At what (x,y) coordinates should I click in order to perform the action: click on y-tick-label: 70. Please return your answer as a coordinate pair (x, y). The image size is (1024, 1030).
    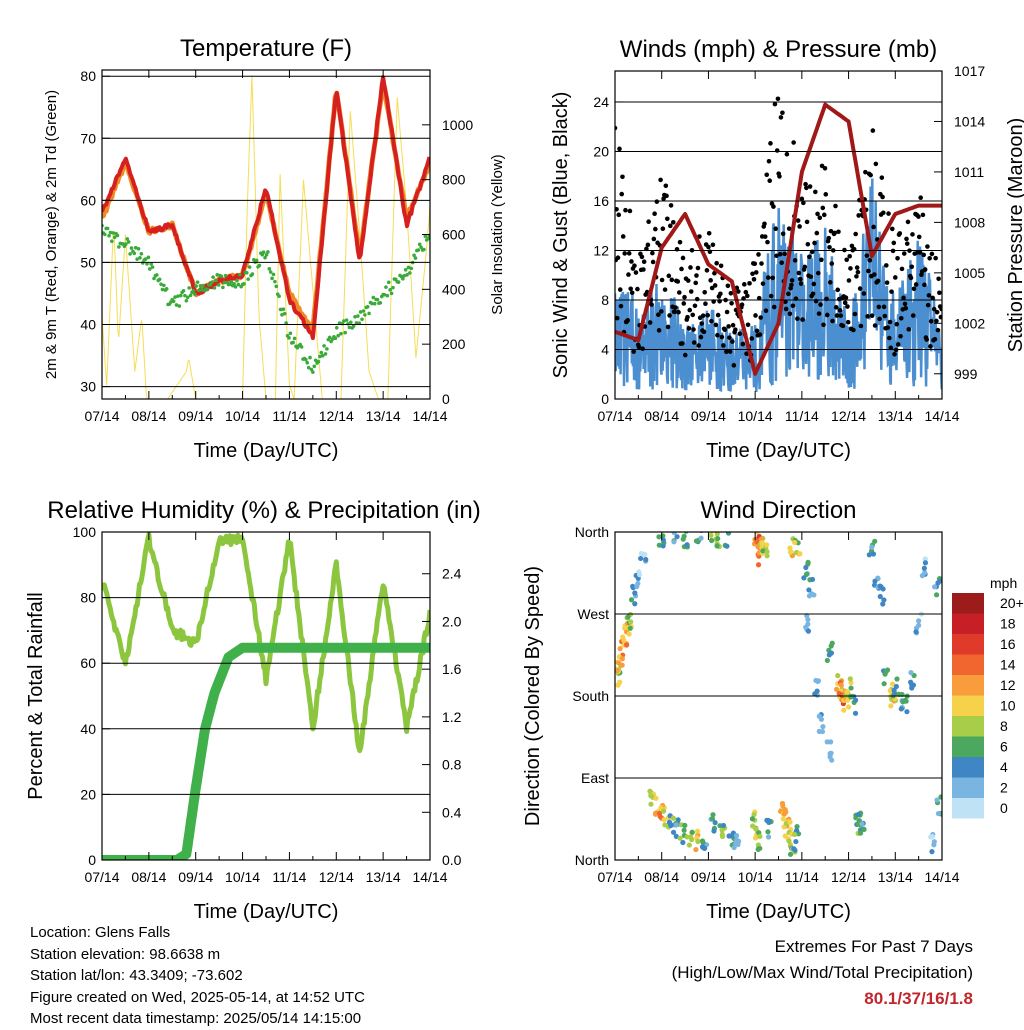
    Looking at the image, I should click on (88, 138).